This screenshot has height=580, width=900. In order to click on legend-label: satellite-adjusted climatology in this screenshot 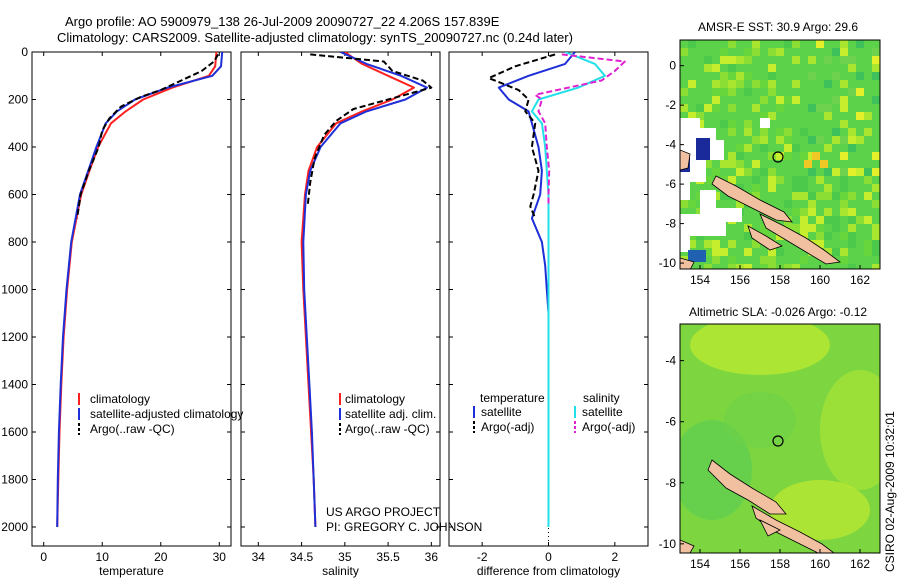, I will do `click(166, 414)`.